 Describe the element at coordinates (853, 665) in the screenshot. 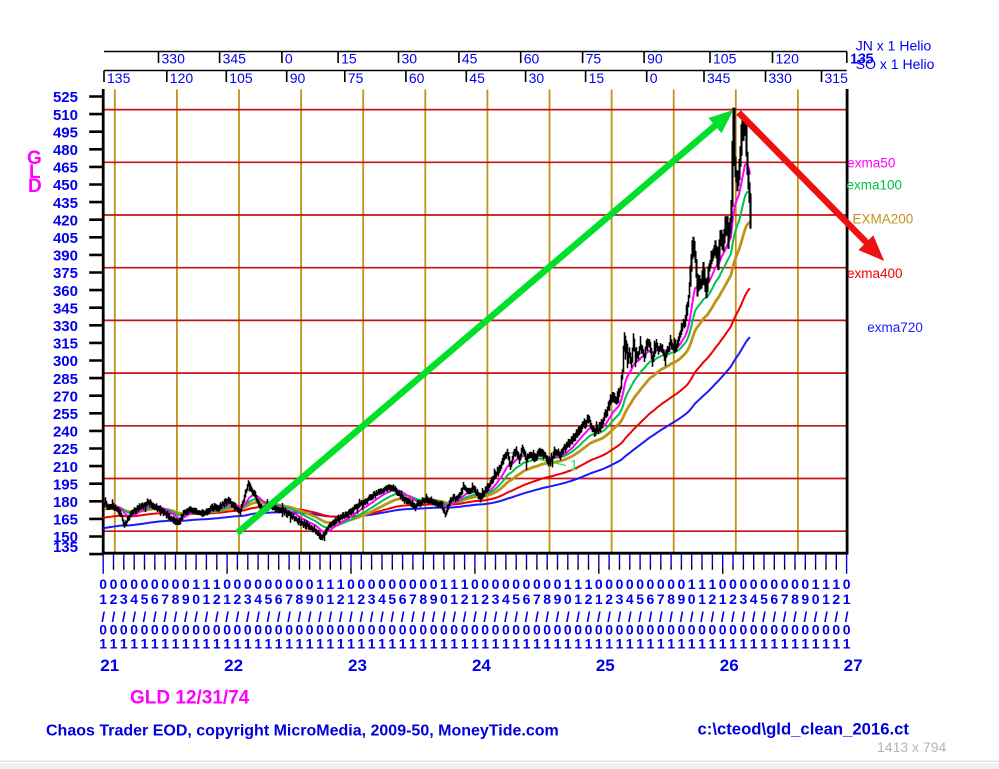

I see `svg-text: 27` at that location.